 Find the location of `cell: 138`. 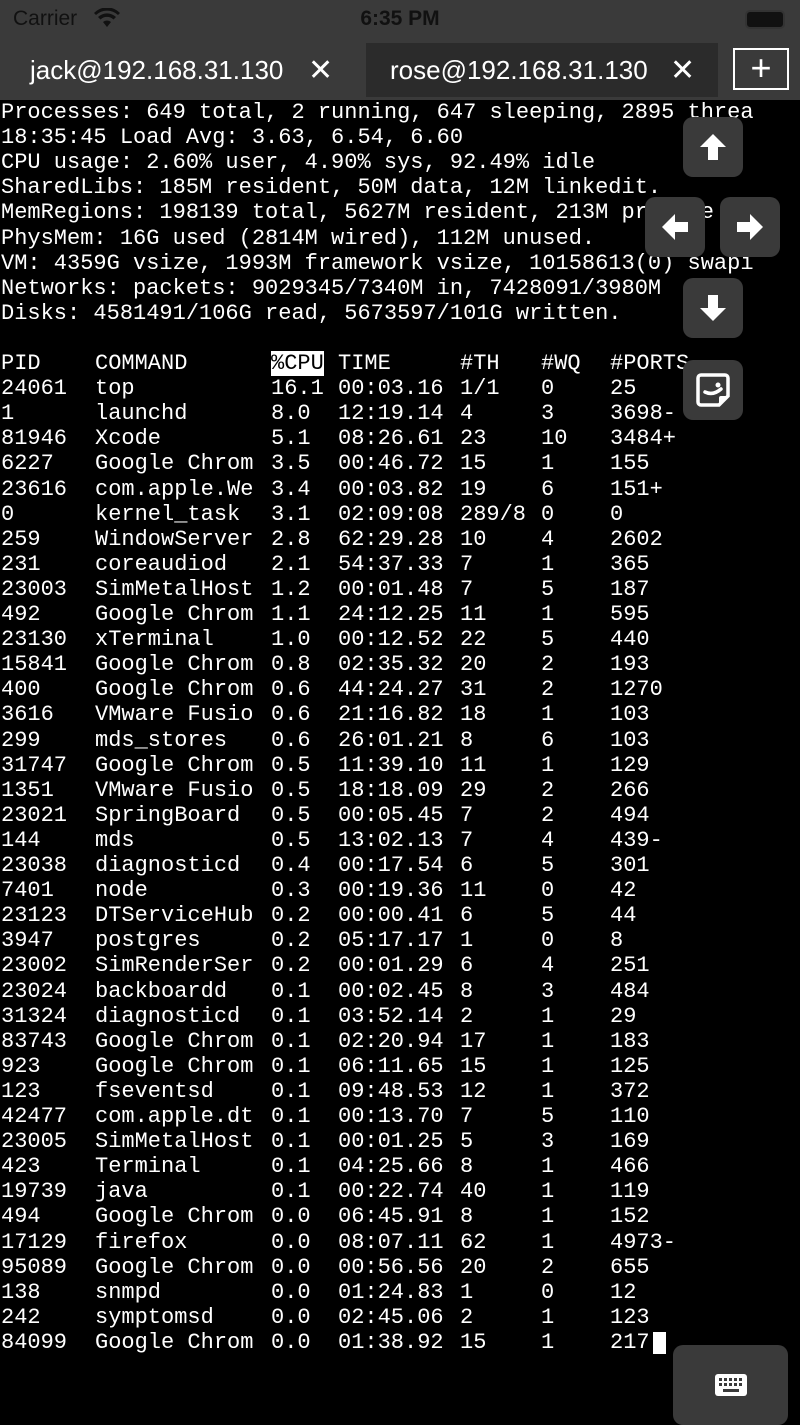

cell: 138 is located at coordinates (21, 1292).